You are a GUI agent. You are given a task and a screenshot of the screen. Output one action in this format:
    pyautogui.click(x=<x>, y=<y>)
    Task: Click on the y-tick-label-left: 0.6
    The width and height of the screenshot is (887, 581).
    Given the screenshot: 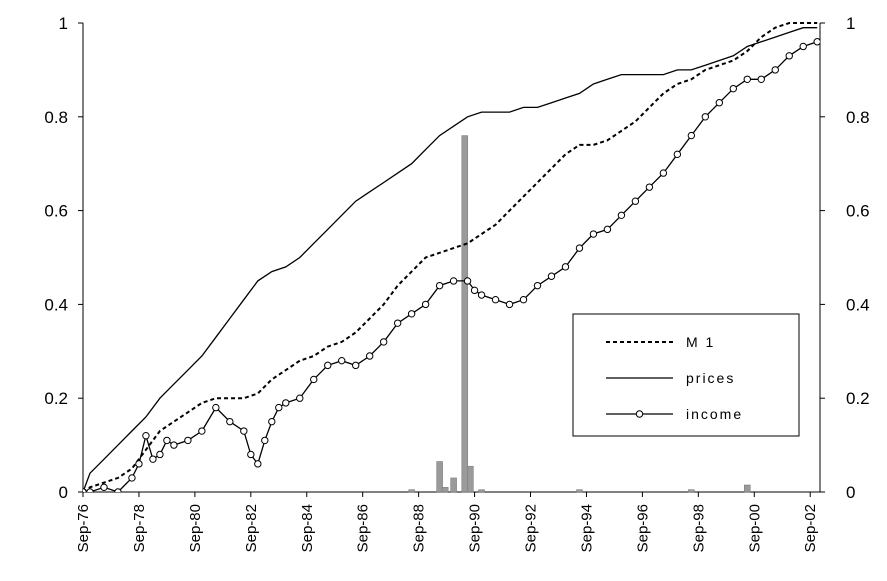 What is the action you would take?
    pyautogui.click(x=56, y=211)
    